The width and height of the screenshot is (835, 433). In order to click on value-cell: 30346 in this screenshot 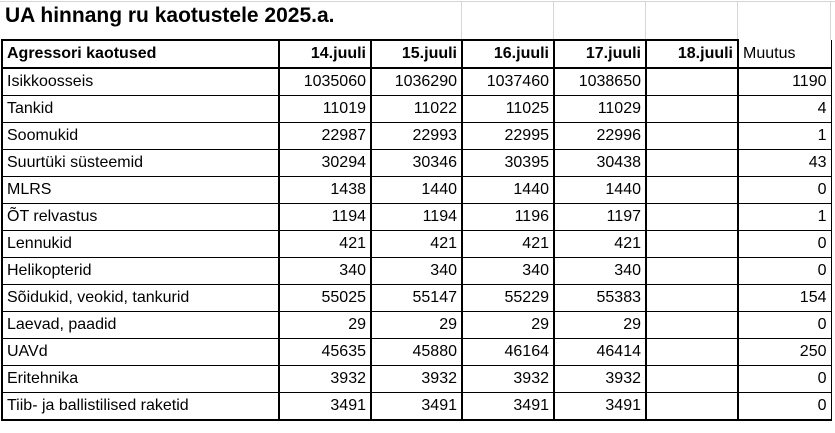, I will do `click(416, 163)`.